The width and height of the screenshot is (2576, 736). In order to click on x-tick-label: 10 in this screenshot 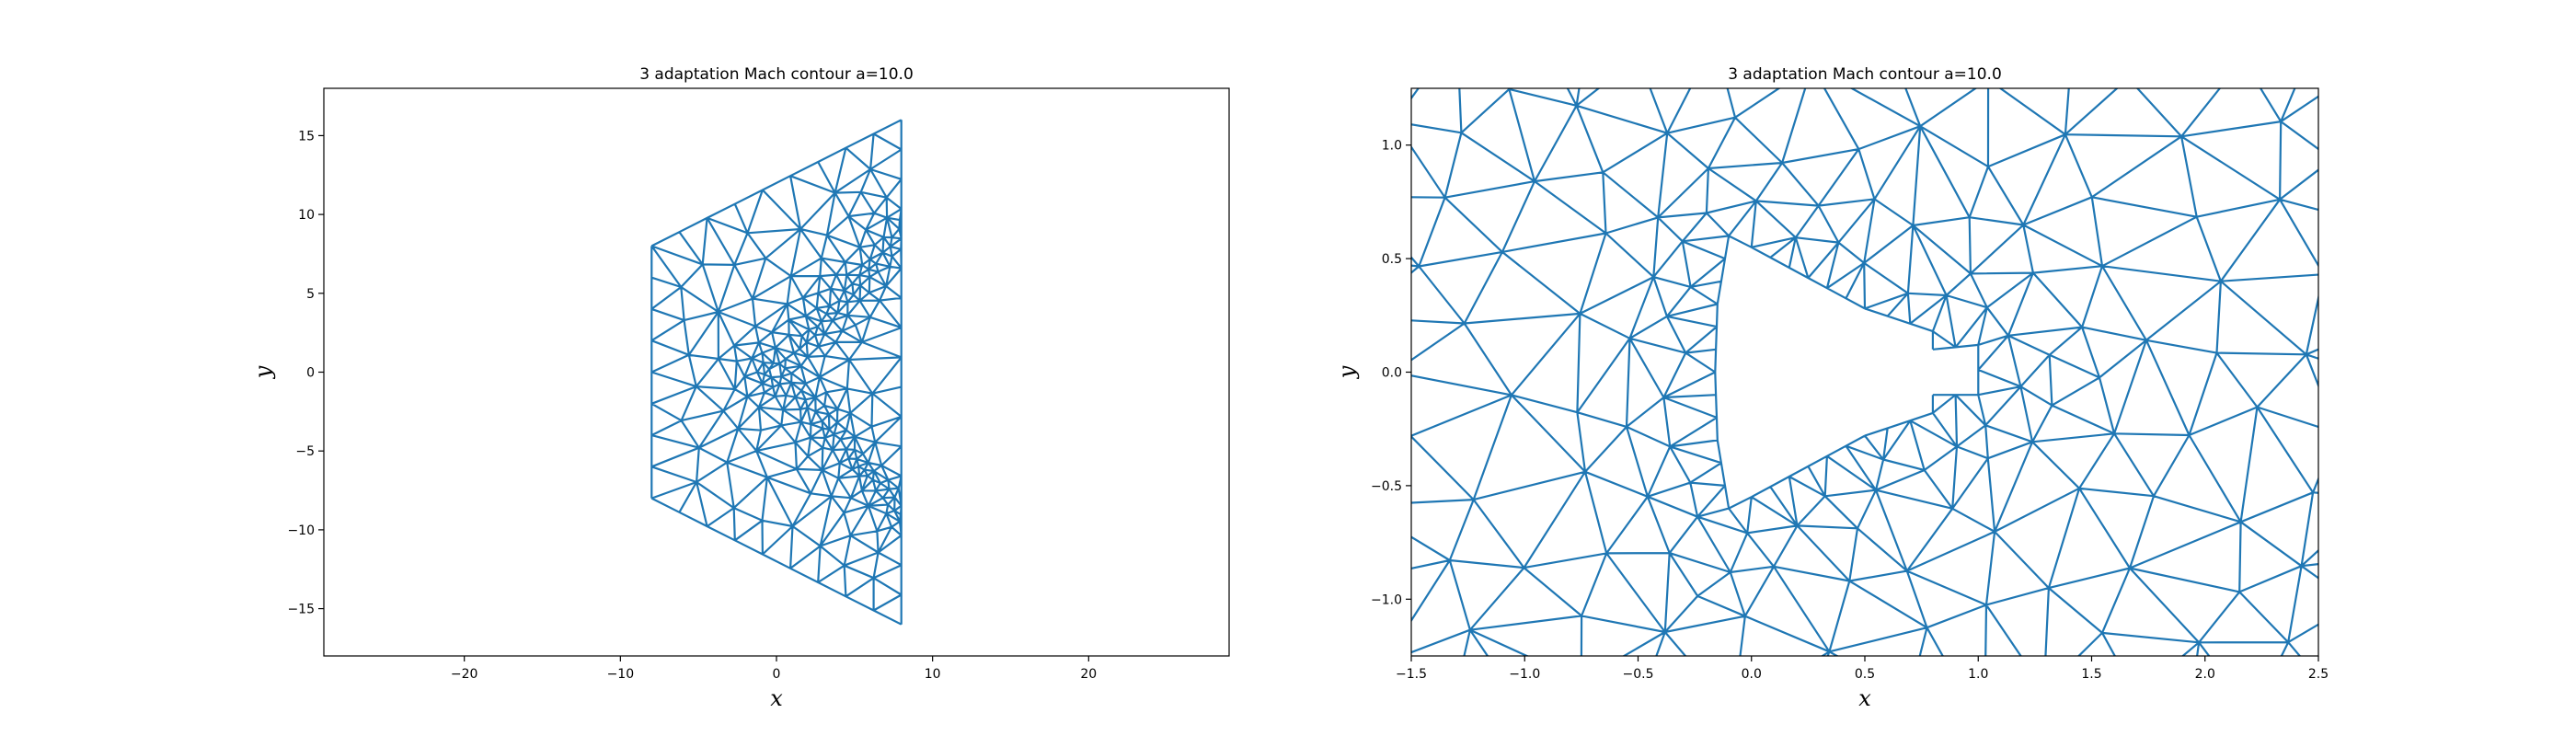, I will do `click(933, 674)`.